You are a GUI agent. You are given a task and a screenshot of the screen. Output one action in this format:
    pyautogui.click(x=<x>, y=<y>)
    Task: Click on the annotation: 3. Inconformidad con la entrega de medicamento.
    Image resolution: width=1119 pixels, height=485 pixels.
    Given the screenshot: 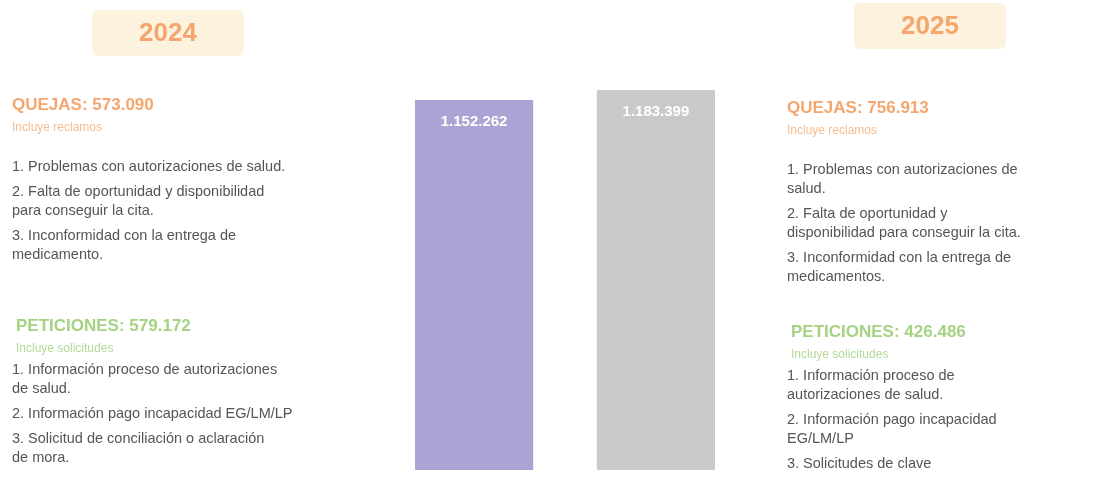 What is the action you would take?
    pyautogui.click(x=124, y=244)
    